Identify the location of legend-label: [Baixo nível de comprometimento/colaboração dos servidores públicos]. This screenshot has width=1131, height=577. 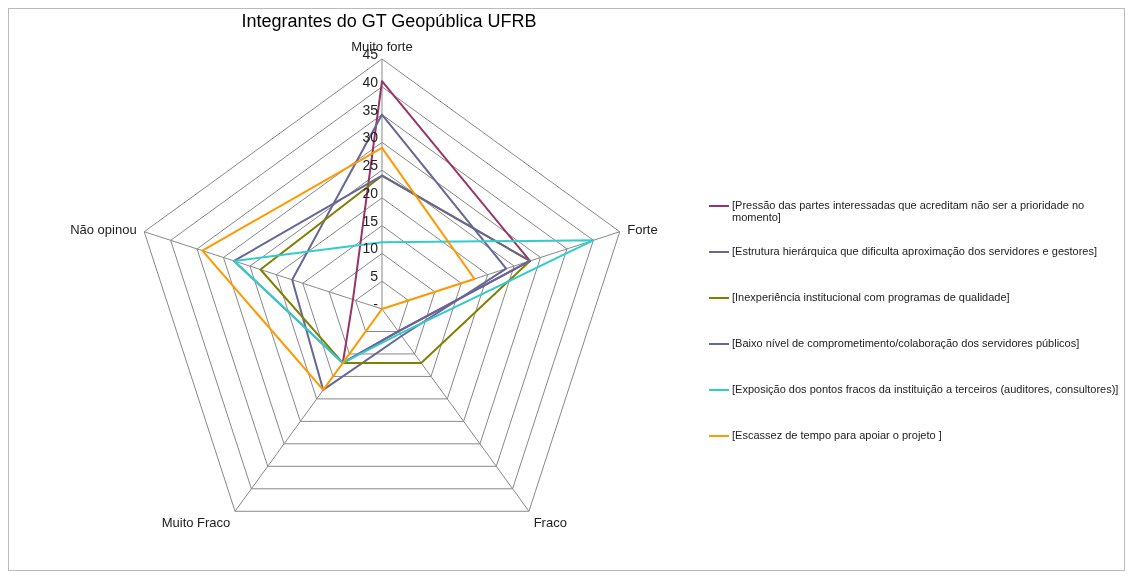
(906, 343).